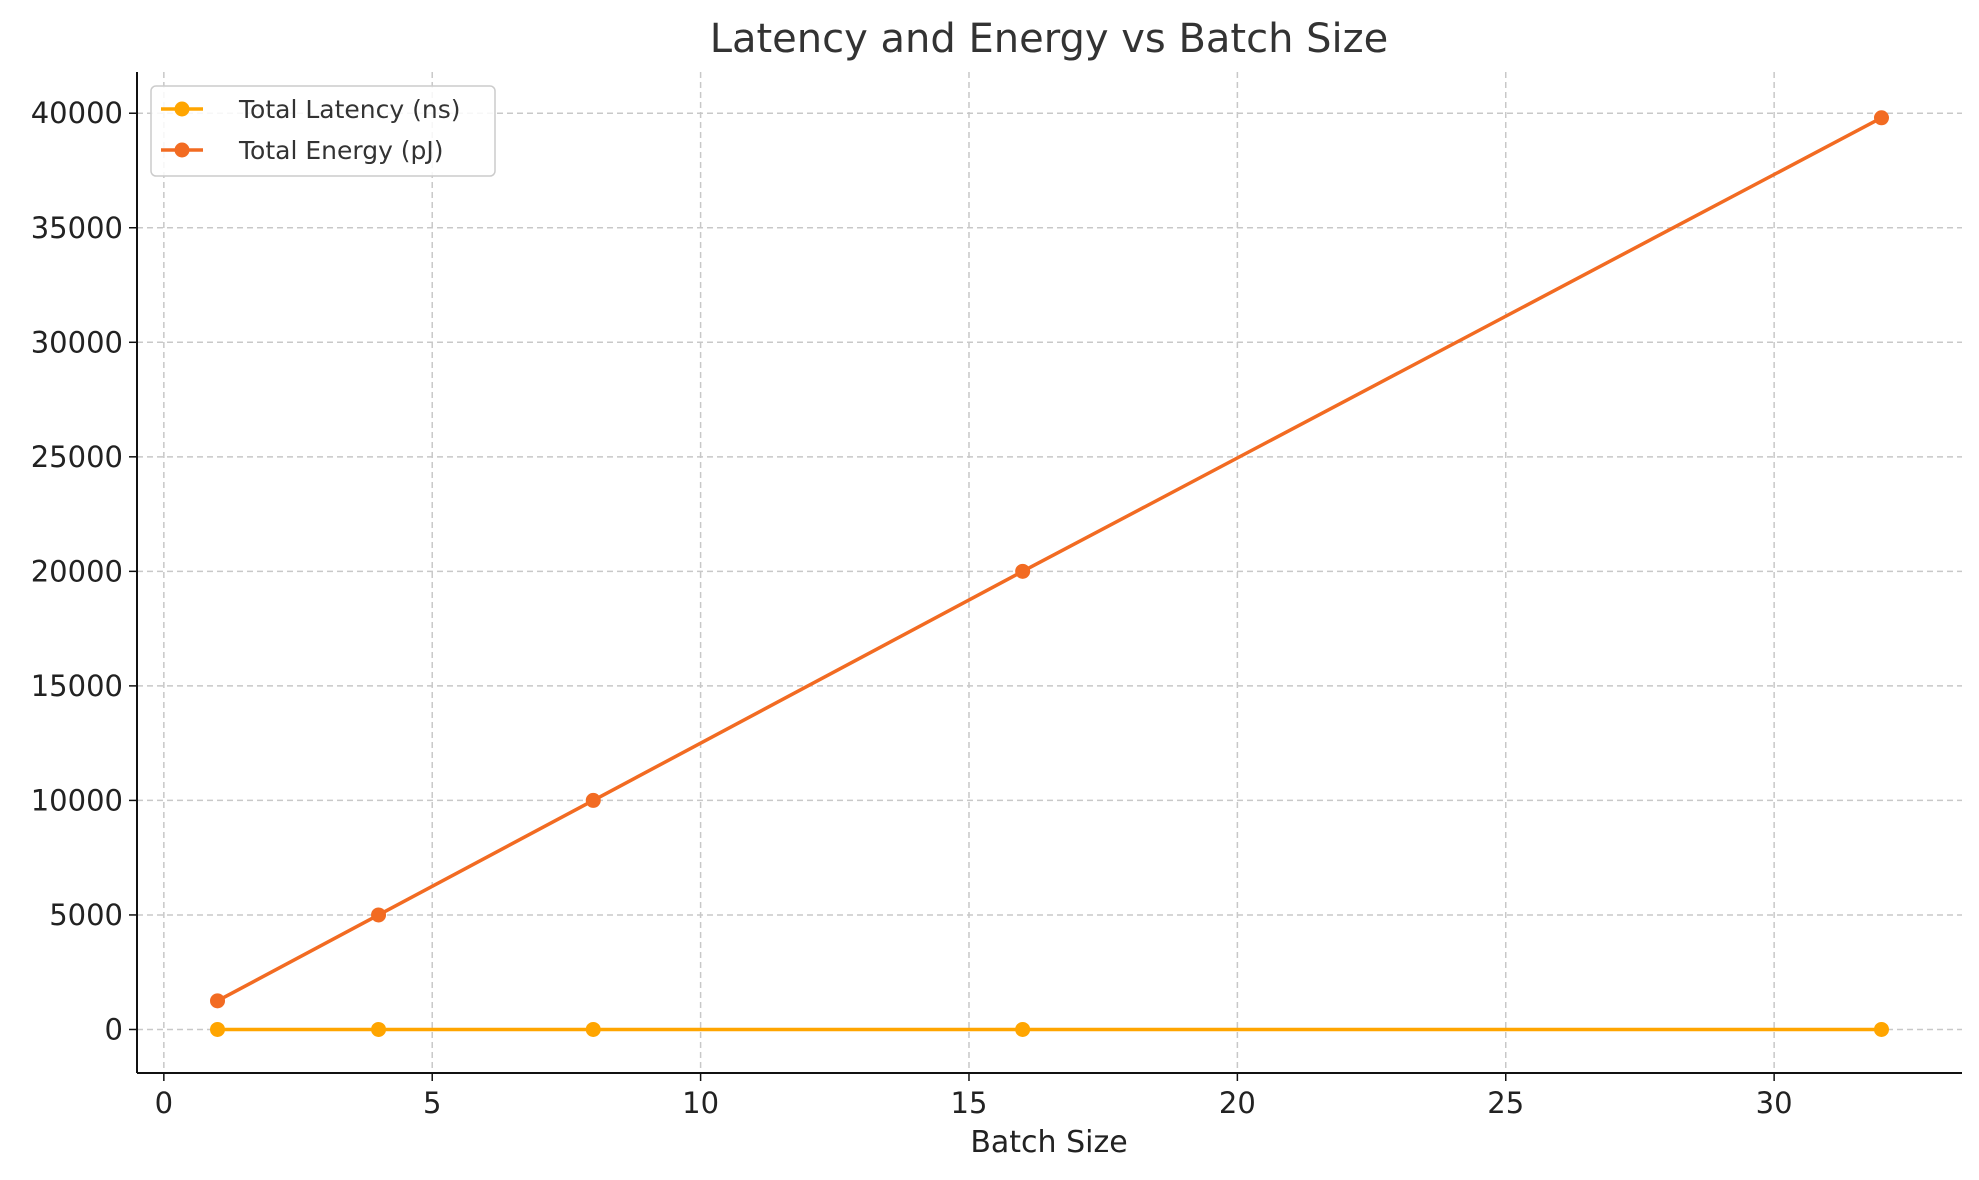 This screenshot has height=1180, width=1979. I want to click on chart-title: Latency and Energy vs Batch Size, so click(1049, 39).